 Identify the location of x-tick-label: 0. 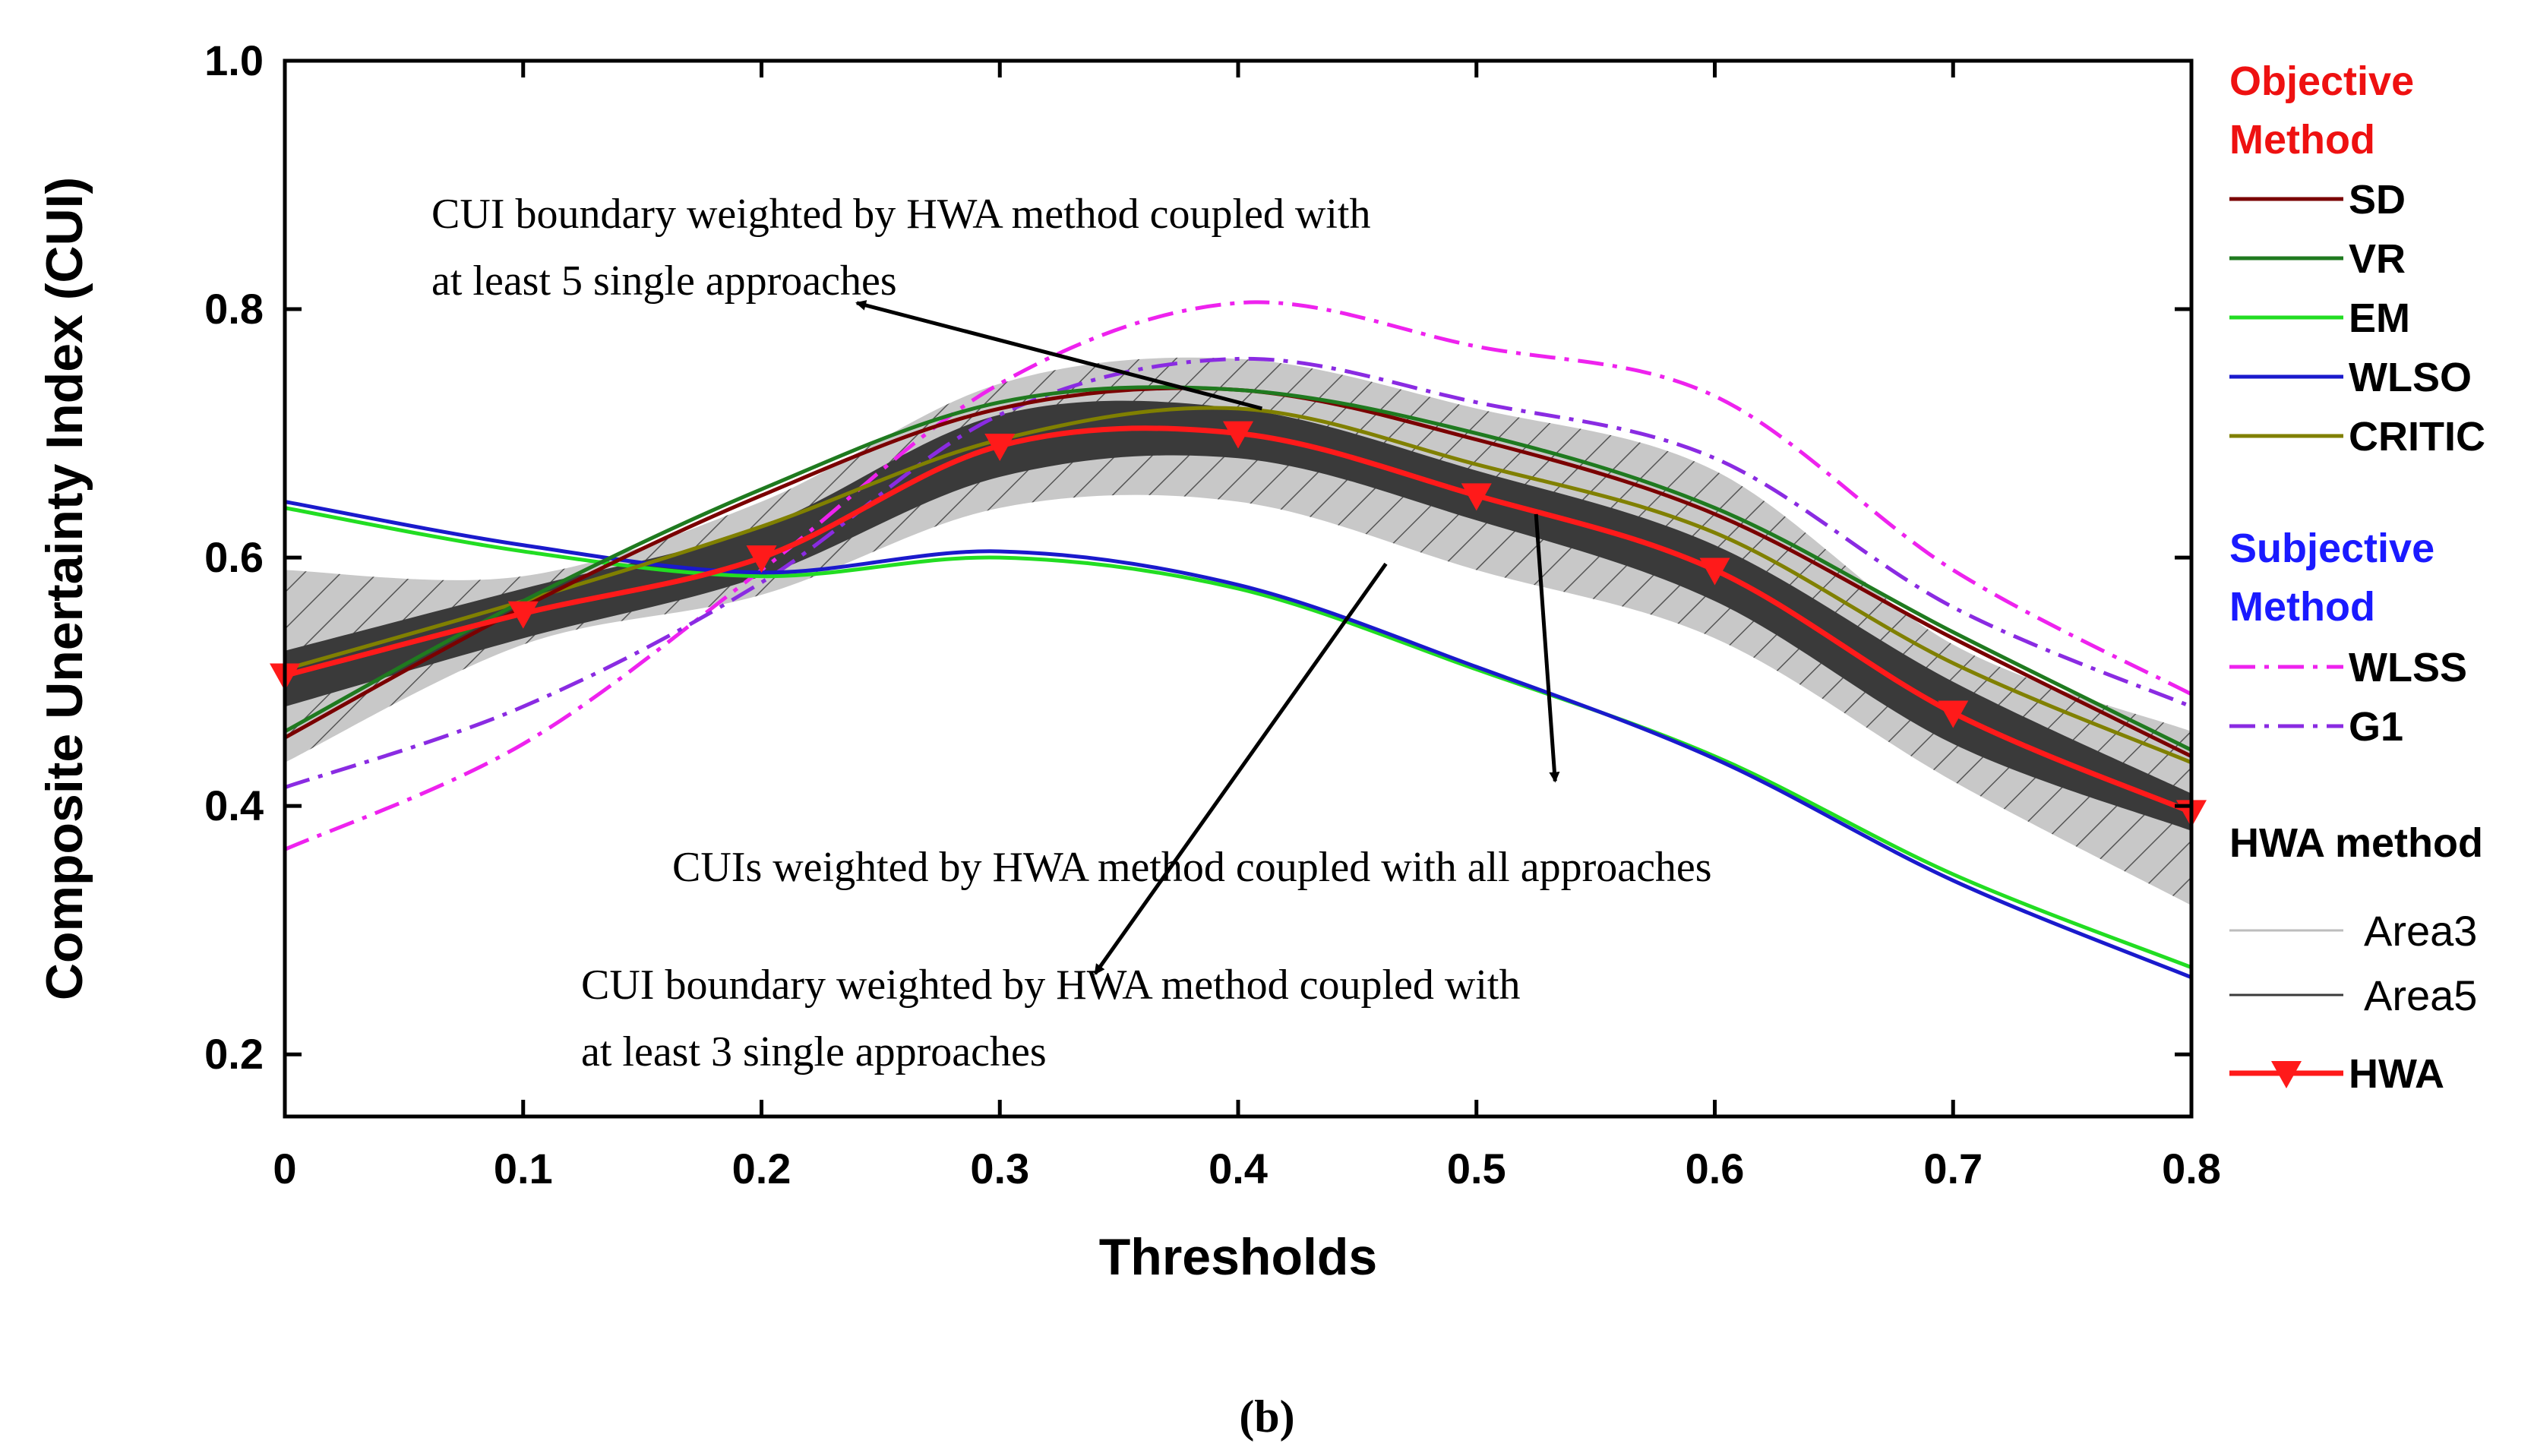
(284, 1168).